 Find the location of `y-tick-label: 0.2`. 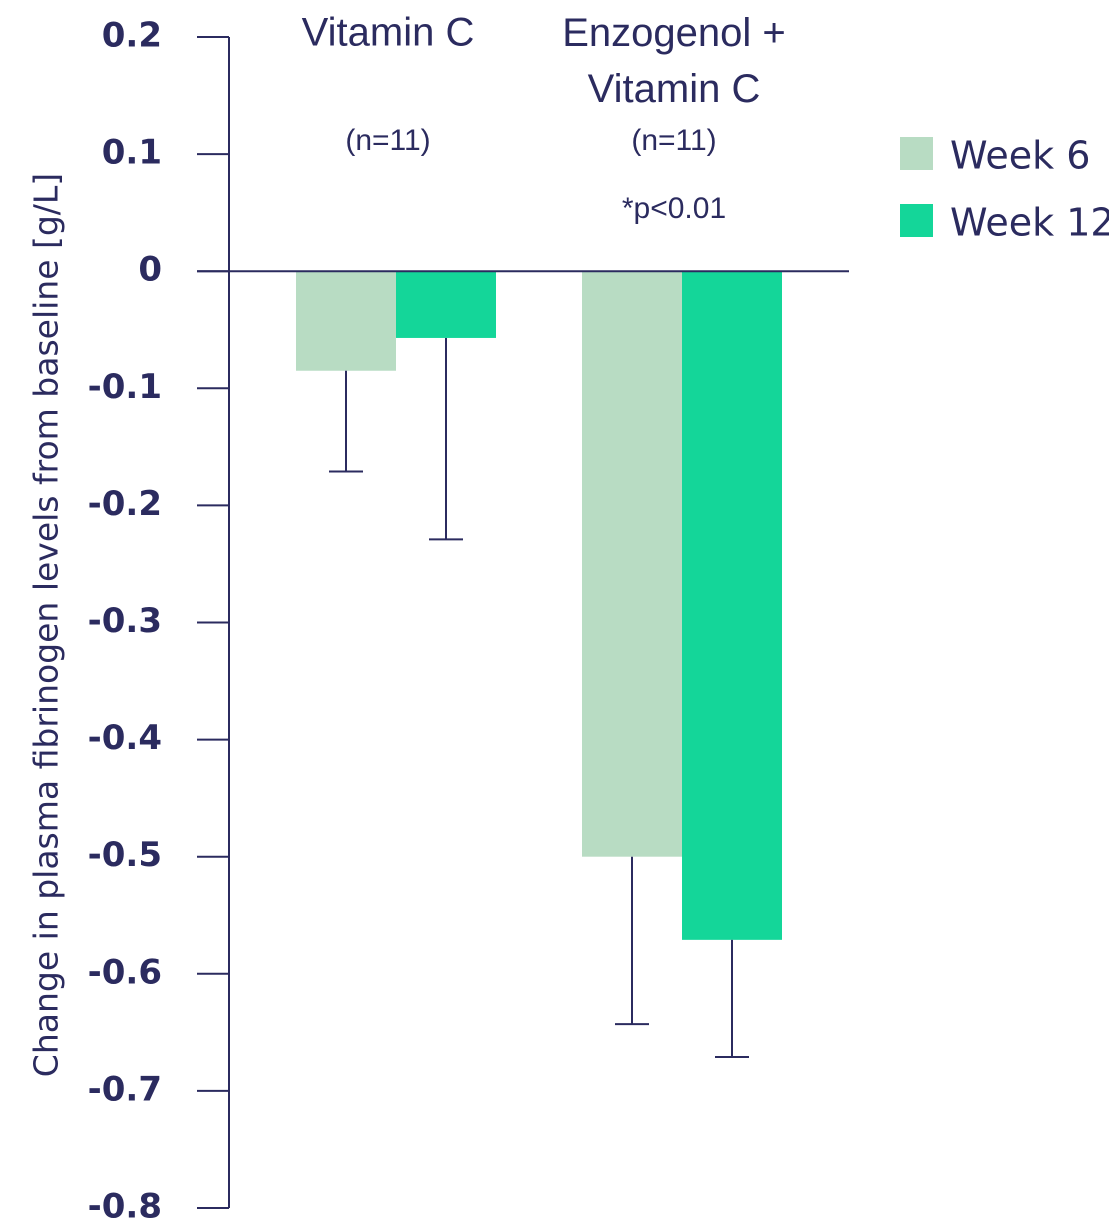

y-tick-label: 0.2 is located at coordinates (132, 36).